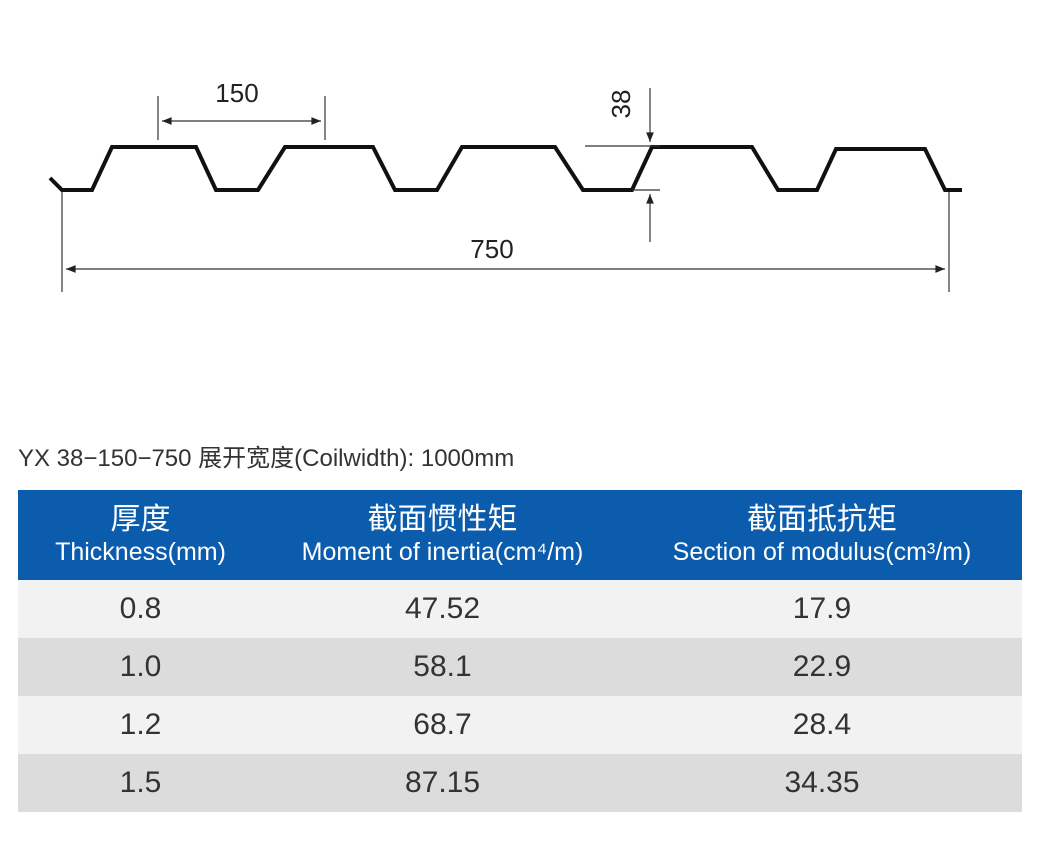 Image resolution: width=1053 pixels, height=849 pixels. Describe the element at coordinates (140, 783) in the screenshot. I see `table-cell: 1.5` at that location.